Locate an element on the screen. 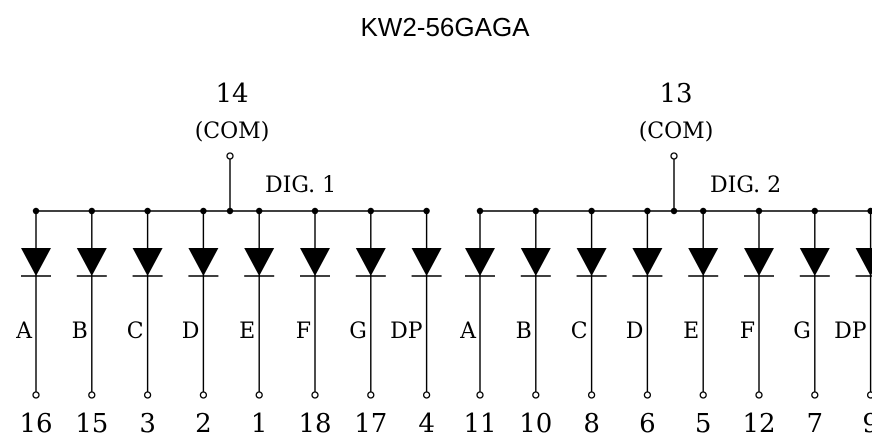 This screenshot has width=872, height=437. segment-pin-number: 17 is located at coordinates (370, 423).